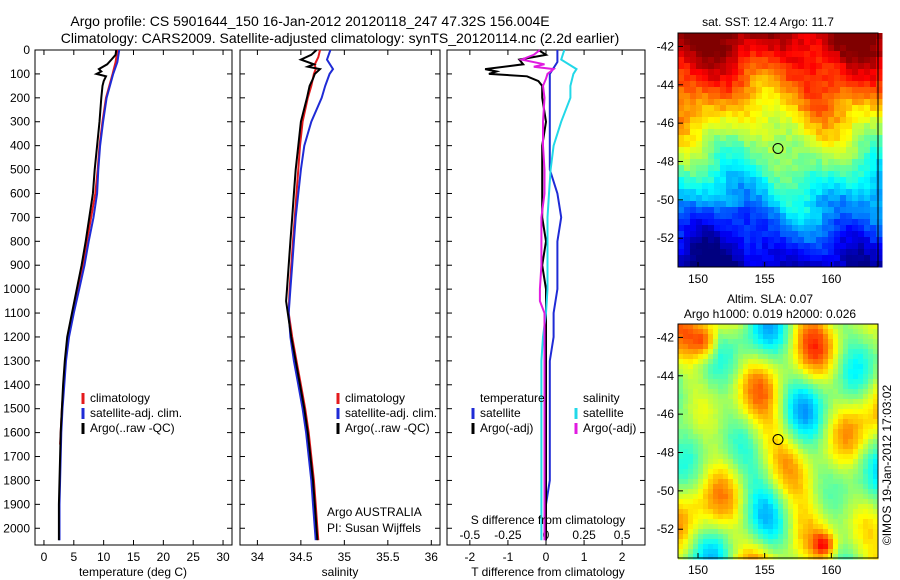 This screenshot has width=900, height=580. What do you see at coordinates (89, 247) in the screenshot?
I see `series-line-climatology` at bounding box center [89, 247].